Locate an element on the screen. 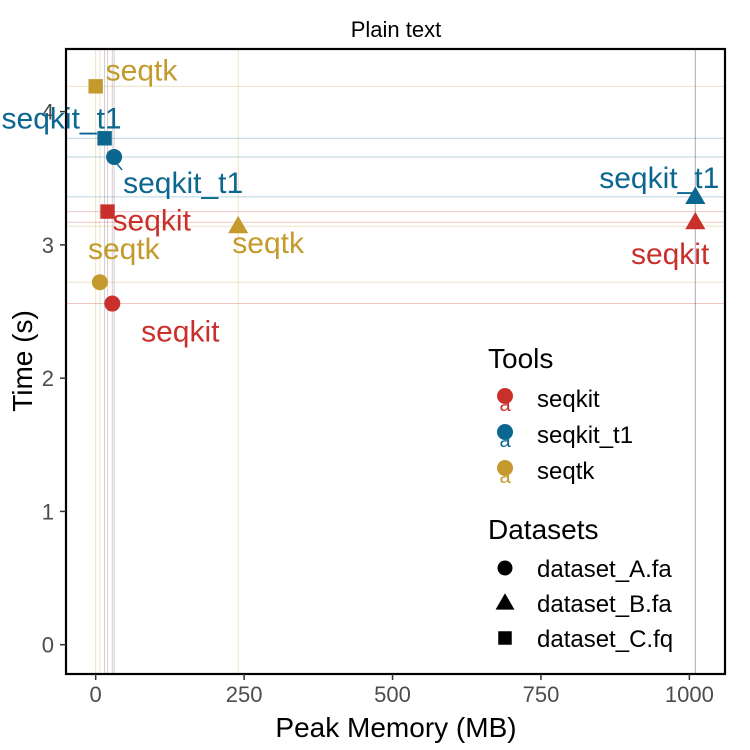 This screenshot has height=750, width=750. x-axis-title: Peak Memory (MB) is located at coordinates (395, 727).